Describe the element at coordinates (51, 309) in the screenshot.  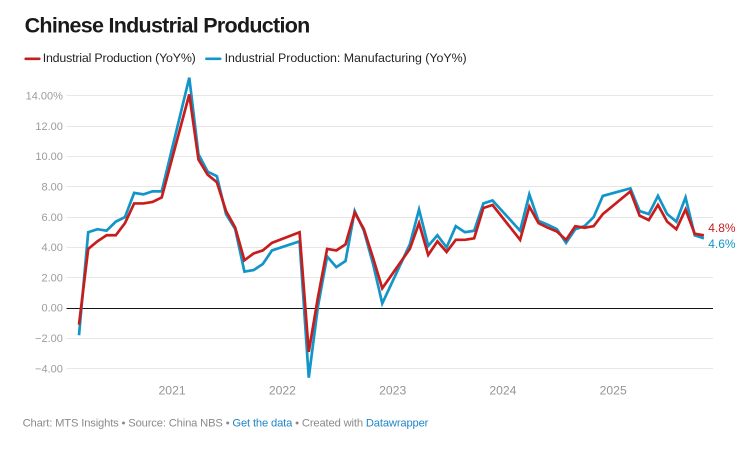
I see `svg-text: 0.00` at that location.